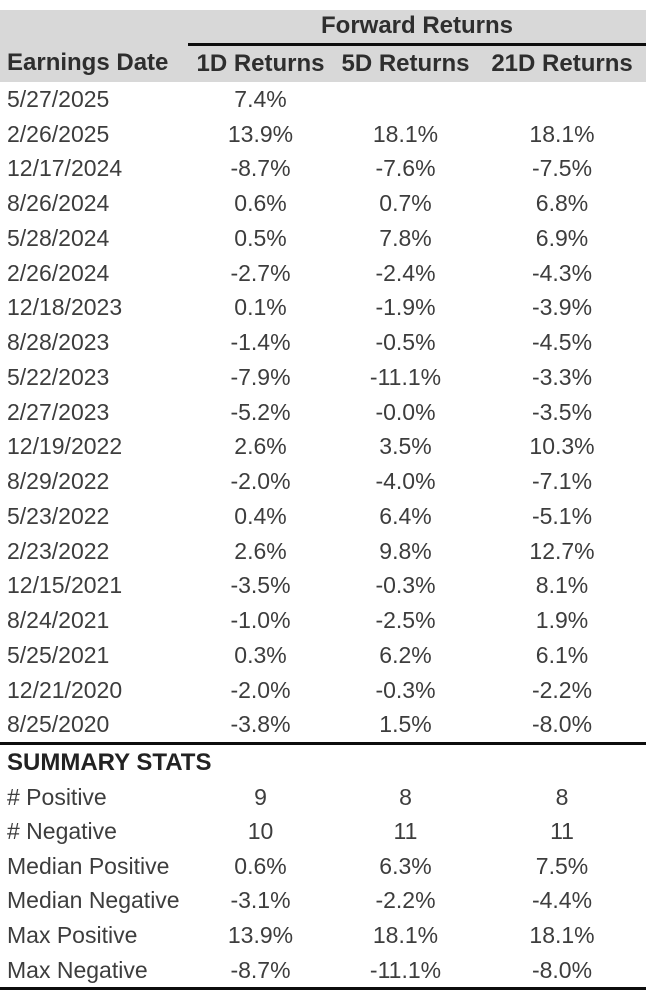 The width and height of the screenshot is (654, 1006). Describe the element at coordinates (58, 133) in the screenshot. I see `earnings-date-cell: 2/26/2025` at that location.